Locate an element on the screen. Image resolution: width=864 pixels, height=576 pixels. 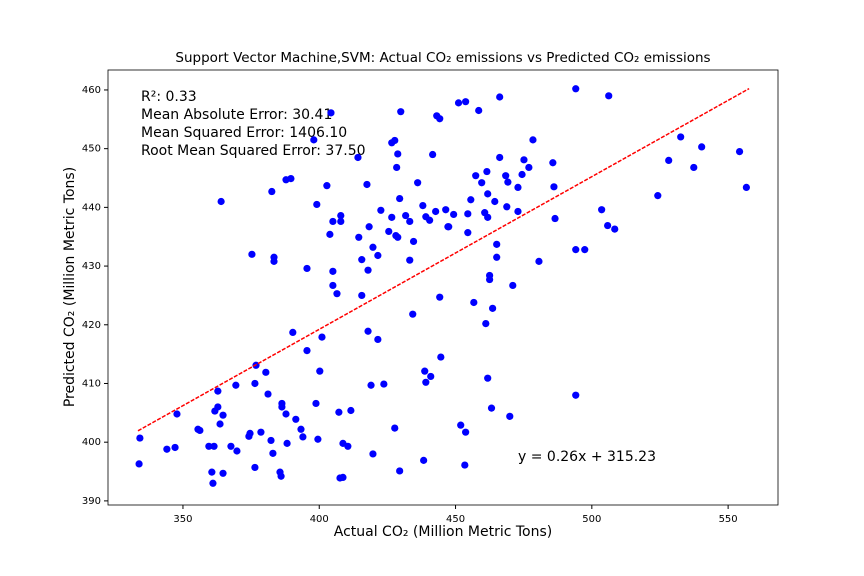
y-tick-label: 390 is located at coordinates (91, 501).